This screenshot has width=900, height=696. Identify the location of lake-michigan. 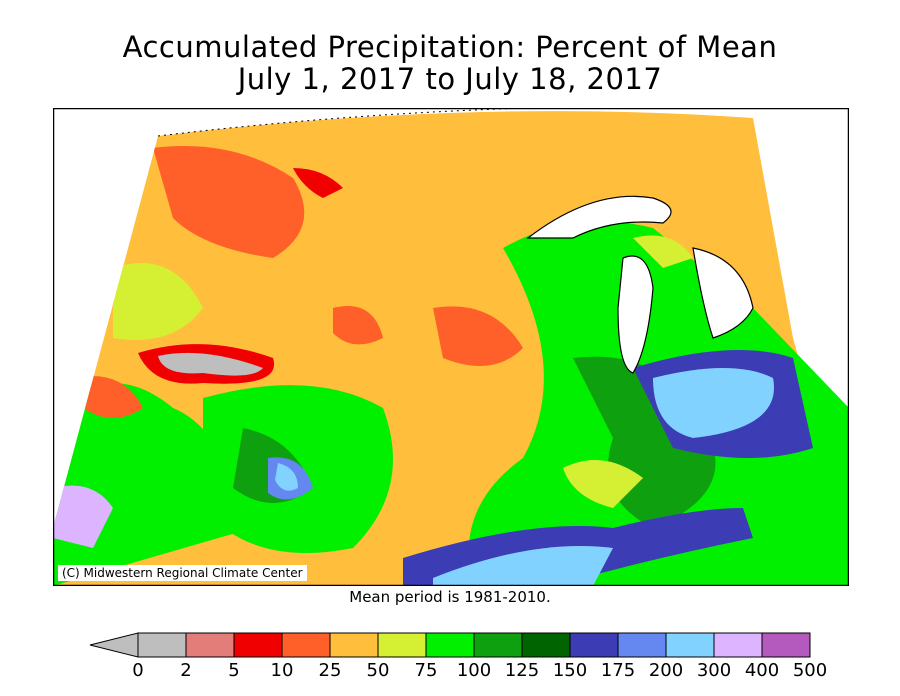
(635, 314).